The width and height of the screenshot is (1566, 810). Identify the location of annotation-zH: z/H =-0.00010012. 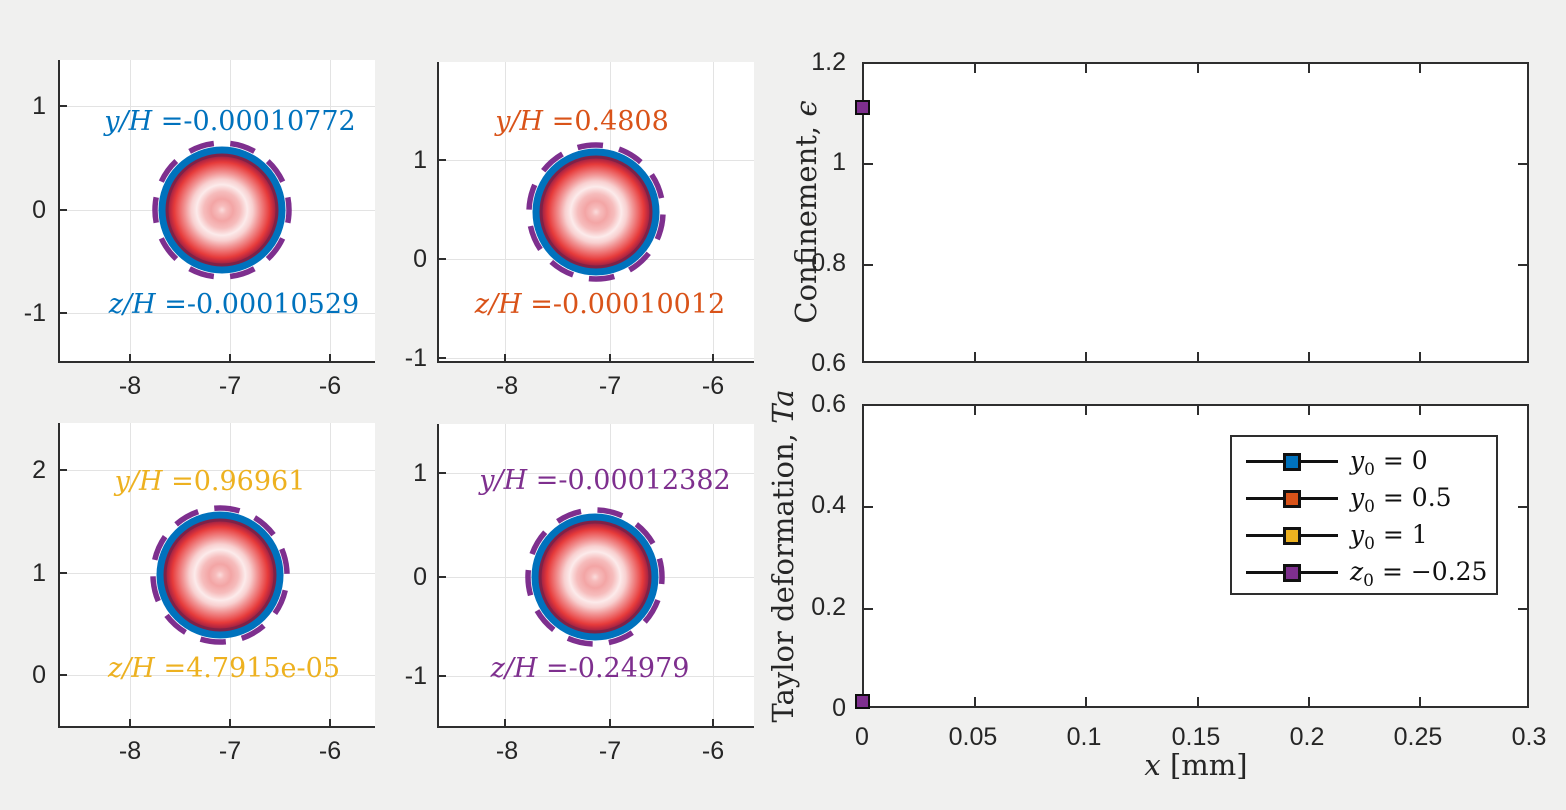
(600, 305).